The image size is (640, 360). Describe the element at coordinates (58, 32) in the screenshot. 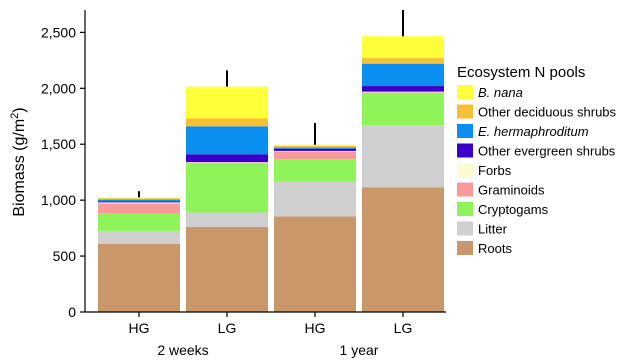

I see `y-tick-label: 2,500` at that location.